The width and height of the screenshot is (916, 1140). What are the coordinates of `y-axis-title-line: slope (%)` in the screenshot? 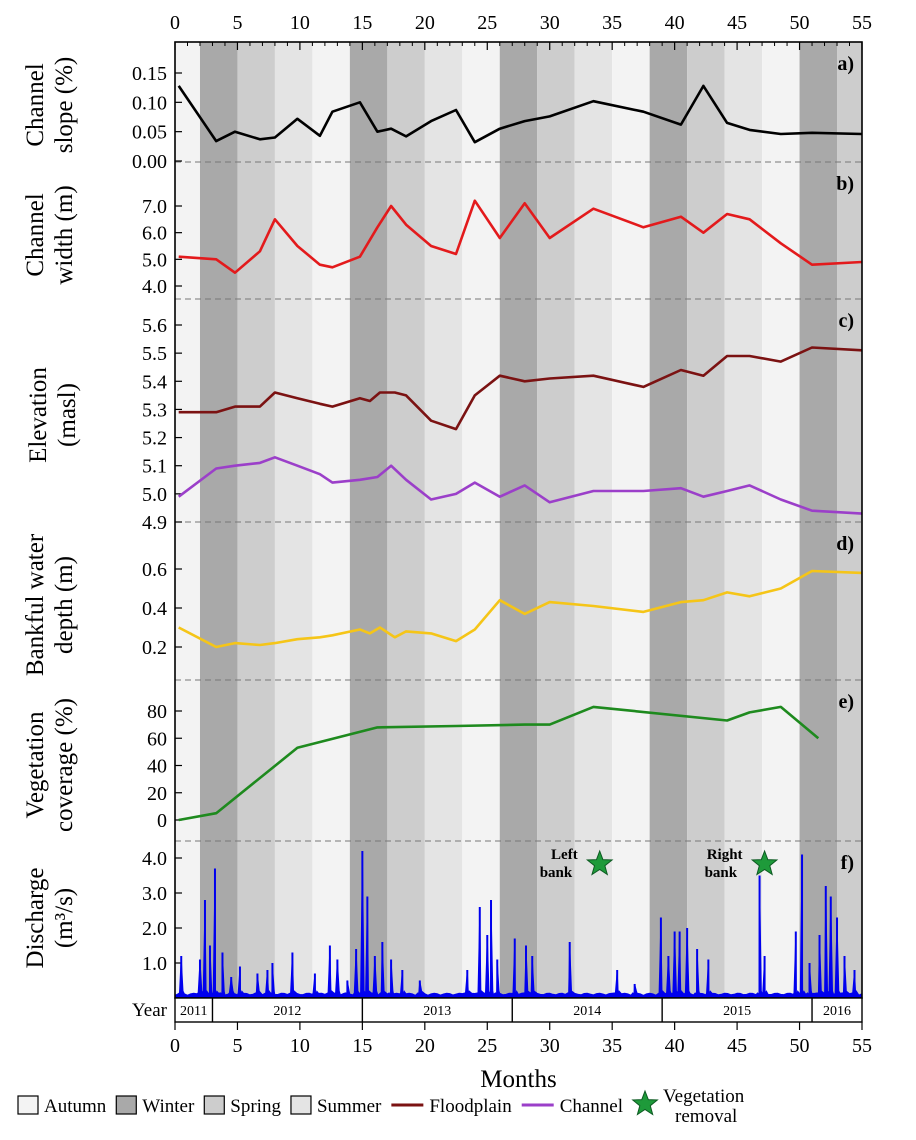 It's located at (64, 105).